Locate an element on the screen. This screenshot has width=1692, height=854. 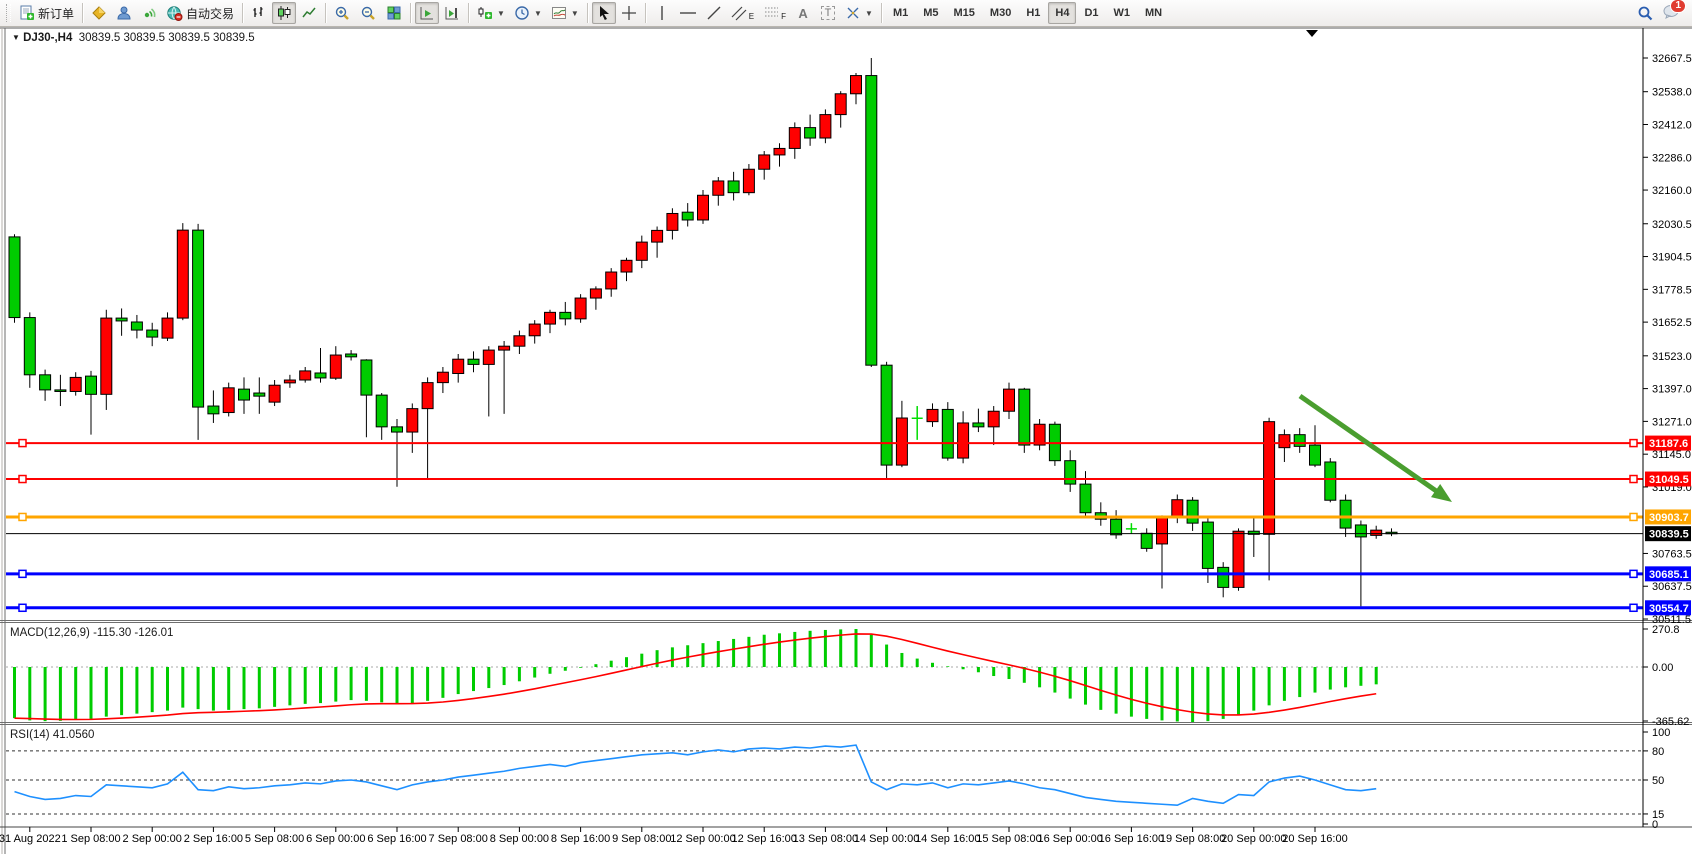
vertical-line-tool-button is located at coordinates (662, 13).